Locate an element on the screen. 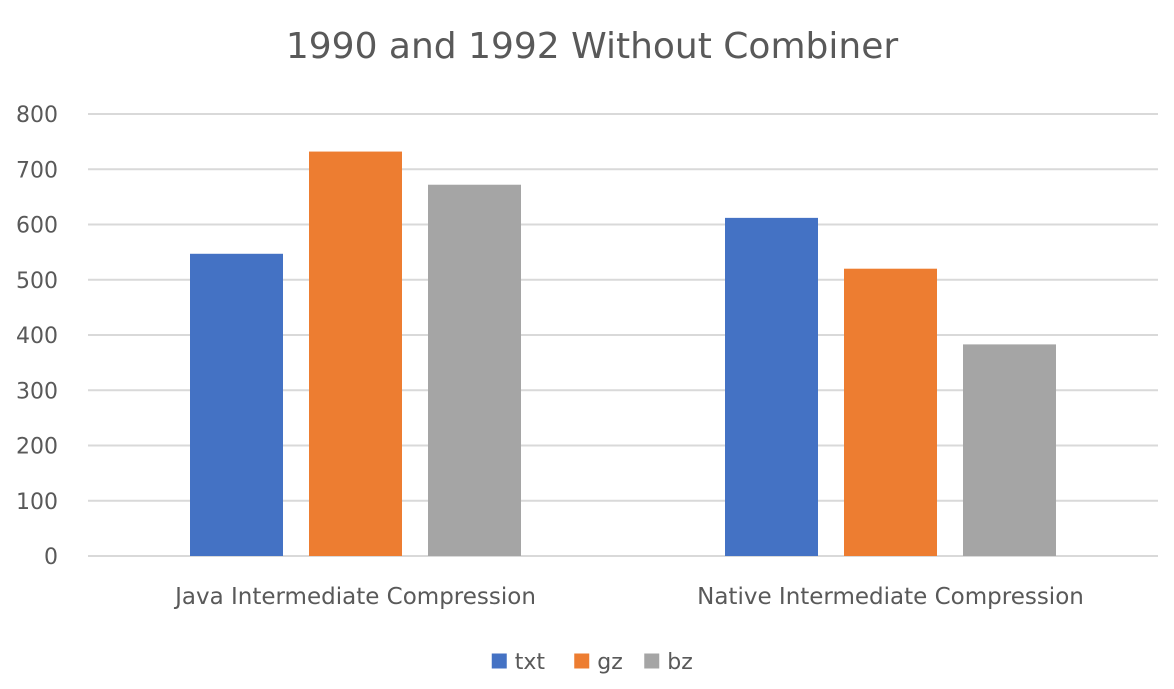 This screenshot has width=1174, height=689. y-tick-label: 0 is located at coordinates (51, 557).